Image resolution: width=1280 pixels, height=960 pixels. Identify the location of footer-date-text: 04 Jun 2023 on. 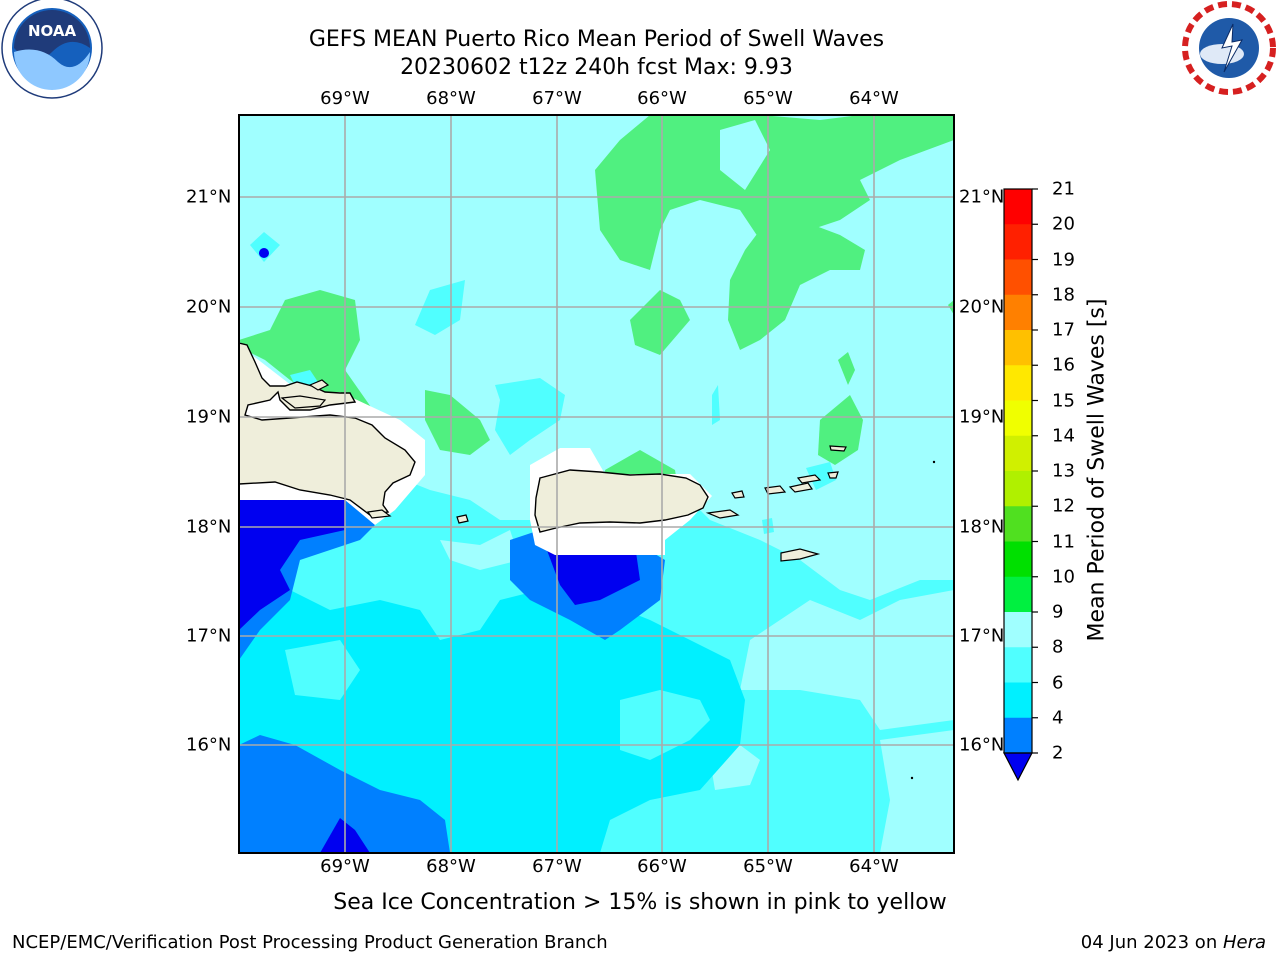
(1151, 942).